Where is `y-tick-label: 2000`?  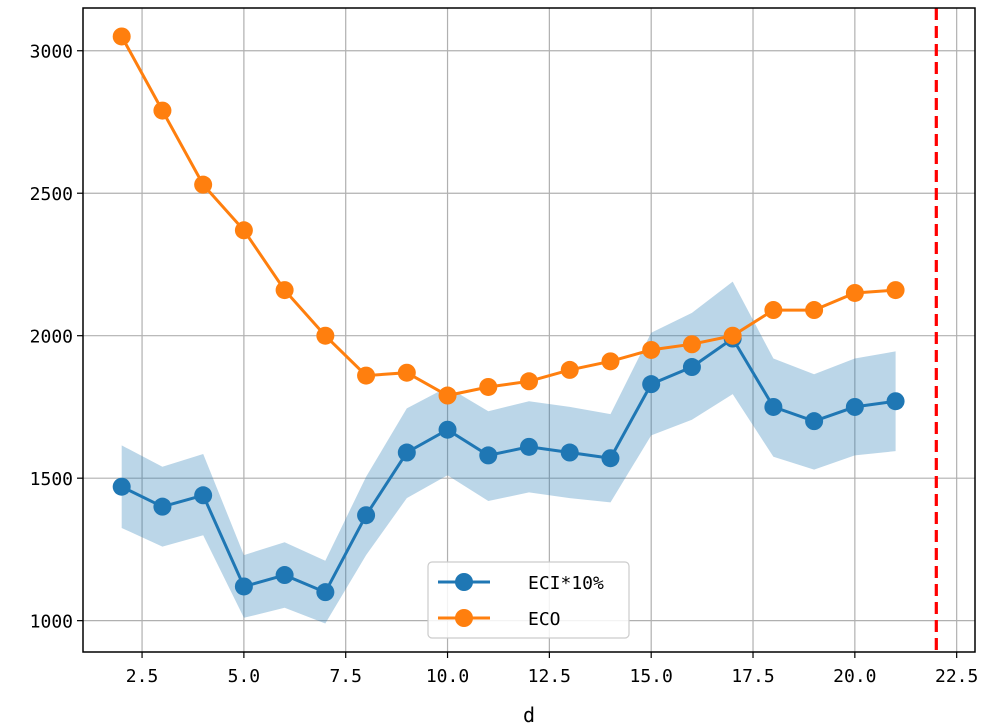 y-tick-label: 2000 is located at coordinates (51, 337).